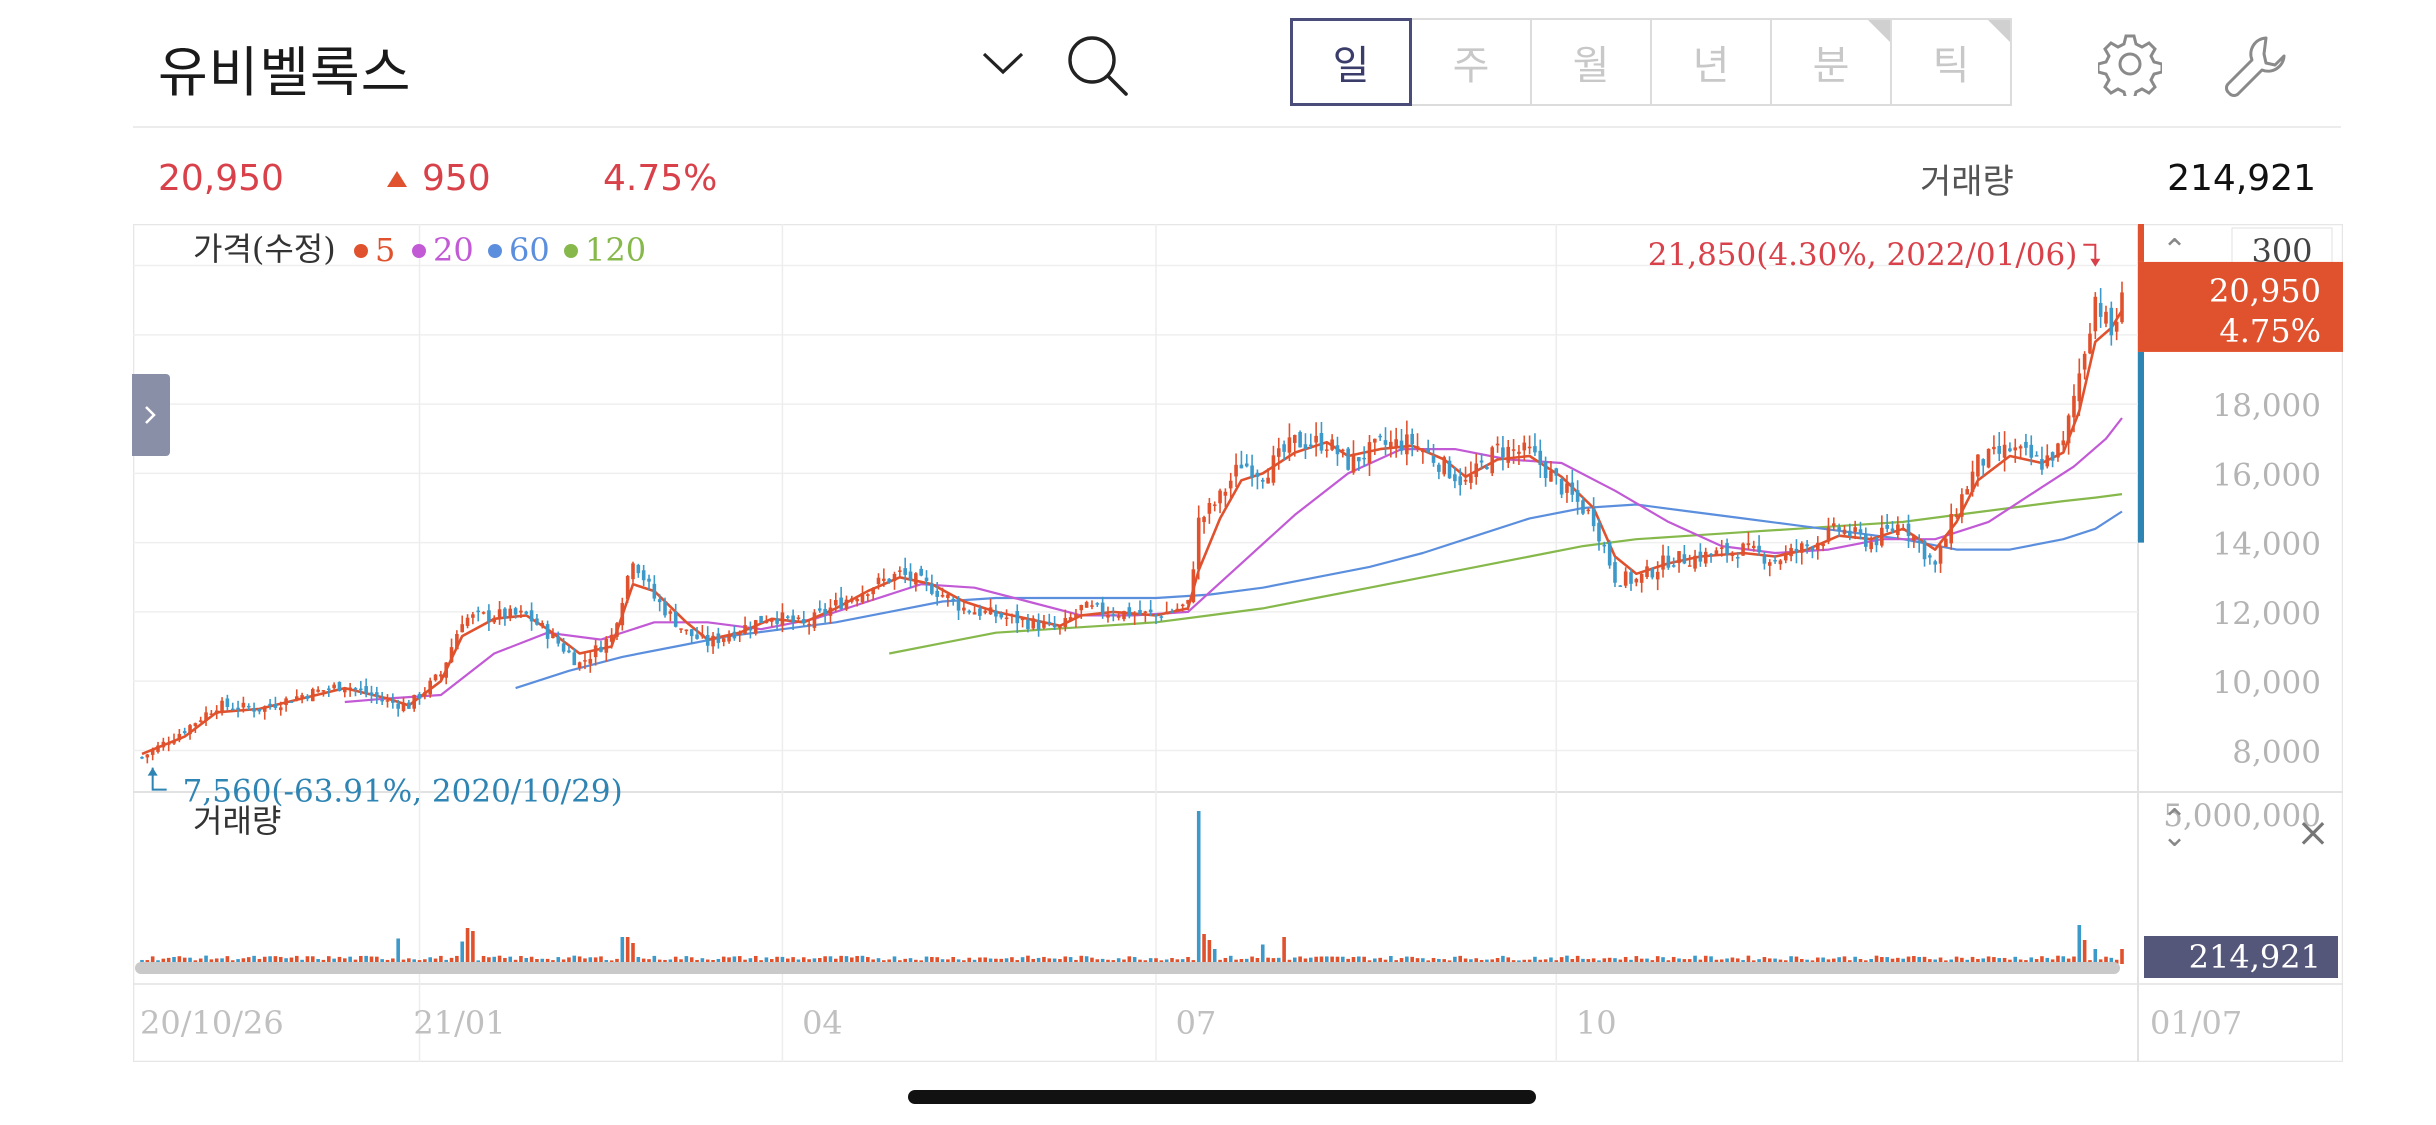 The width and height of the screenshot is (2436, 1125). I want to click on close-icon: ×, so click(2313, 833).